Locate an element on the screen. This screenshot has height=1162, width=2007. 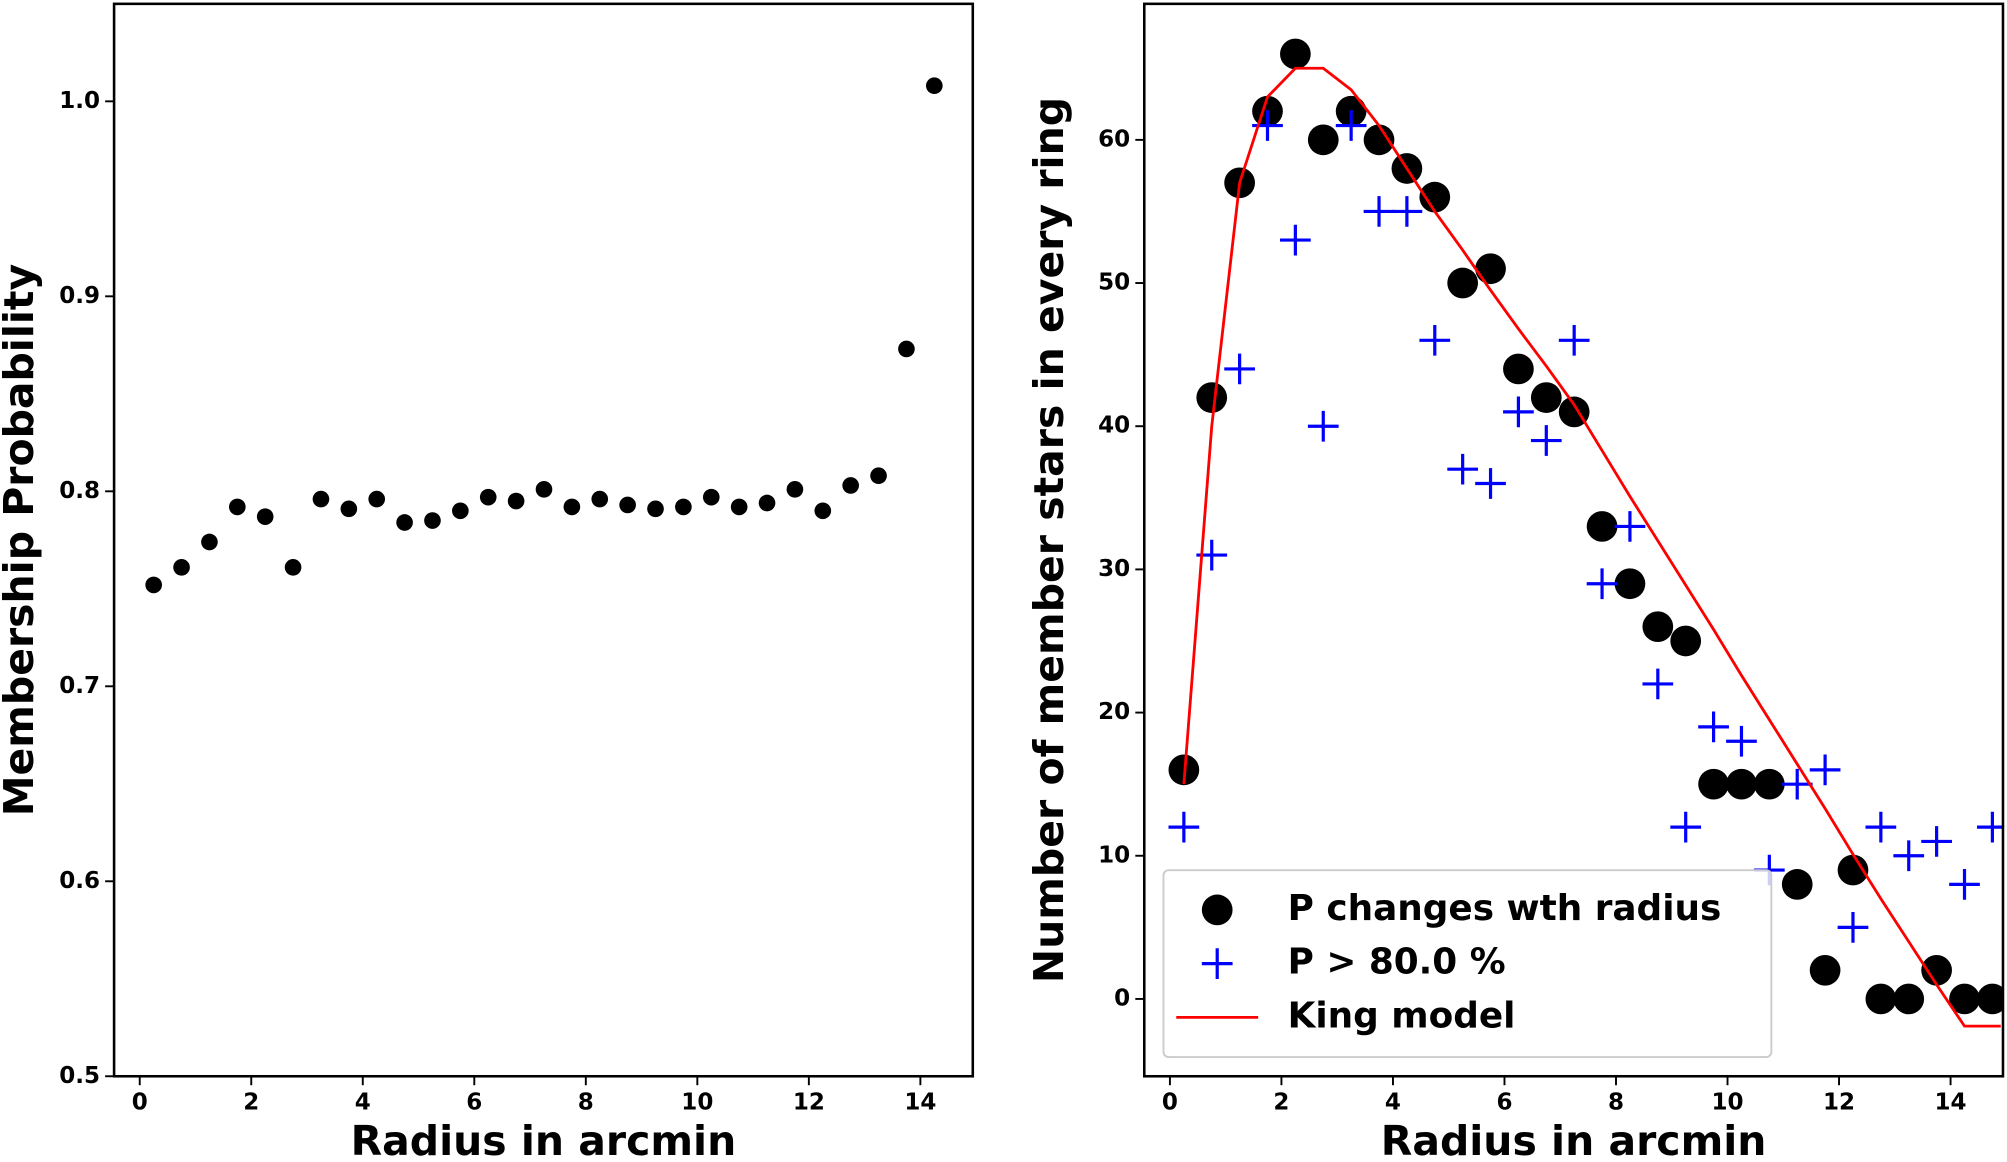
y-tick-label: 40 is located at coordinates (1114, 426).